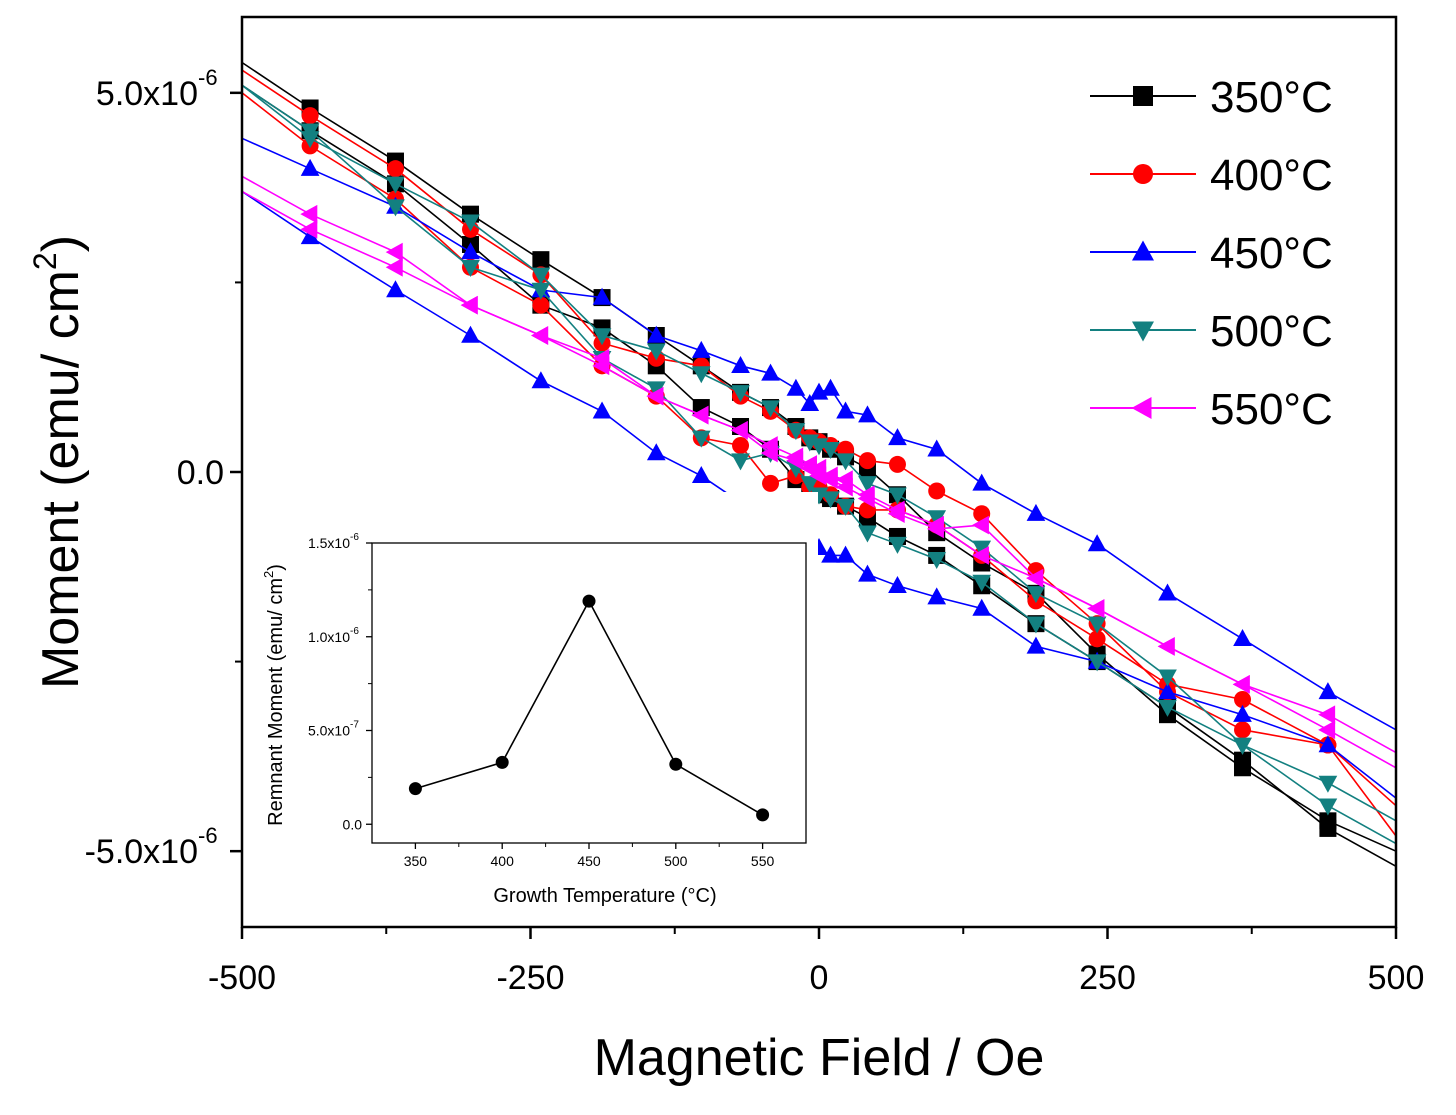 This screenshot has height=1115, width=1456. What do you see at coordinates (200, 473) in the screenshot?
I see `y-tick-label: 0.0` at bounding box center [200, 473].